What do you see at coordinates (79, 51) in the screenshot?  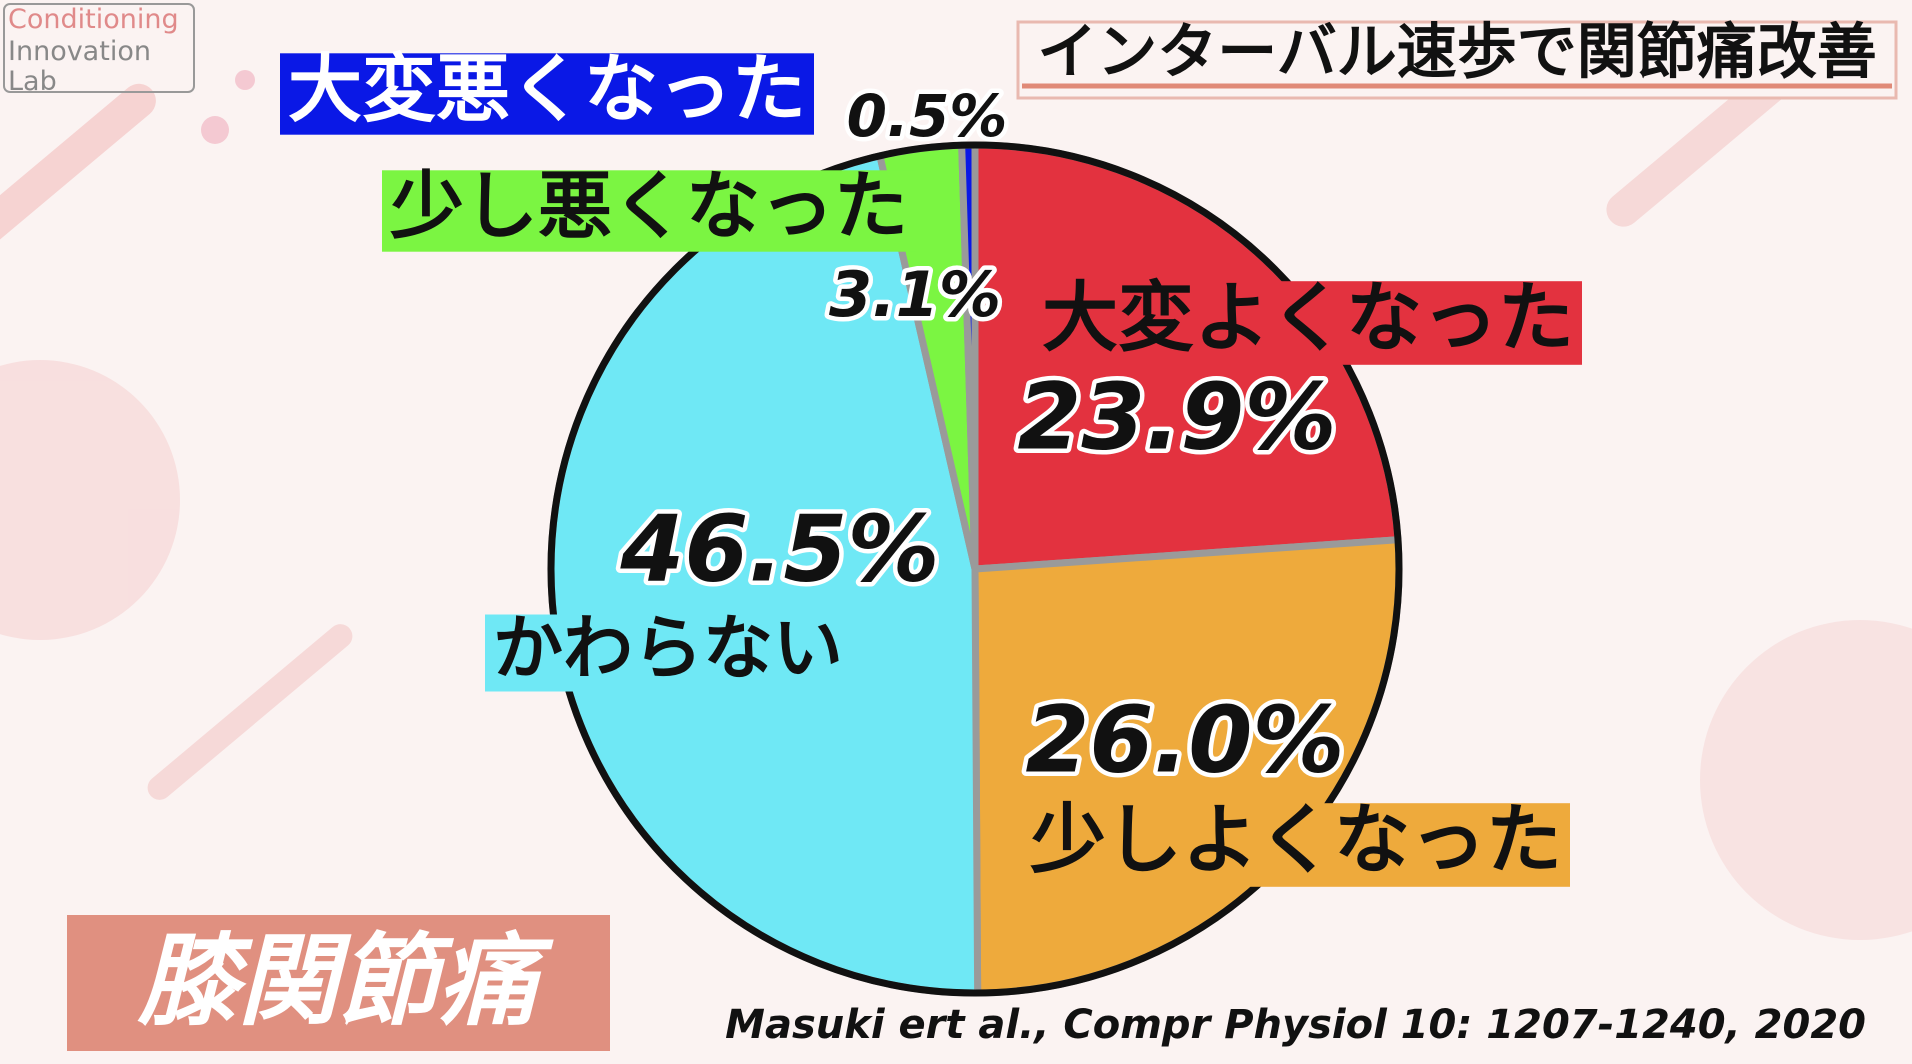 I see `logo-text: Innovation` at bounding box center [79, 51].